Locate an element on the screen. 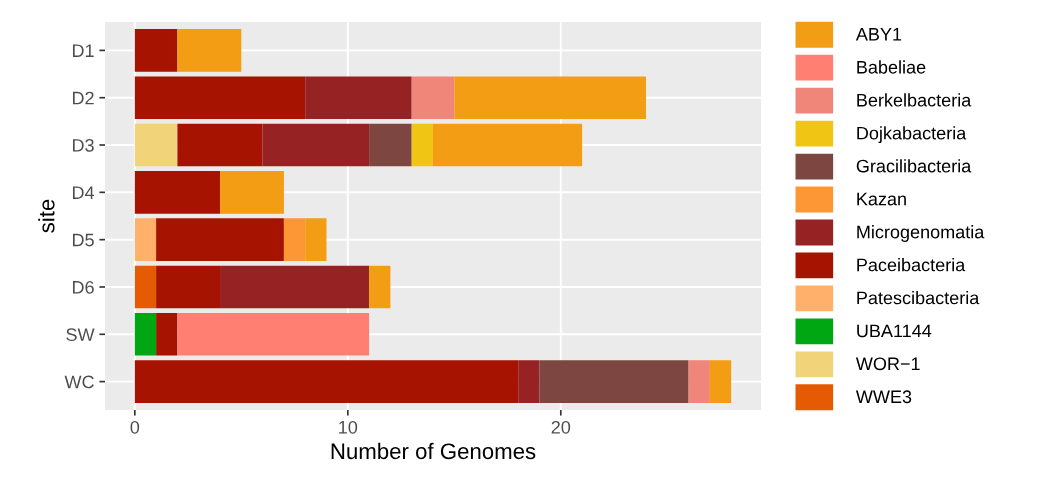  legend-label: Babeliae is located at coordinates (891, 67).